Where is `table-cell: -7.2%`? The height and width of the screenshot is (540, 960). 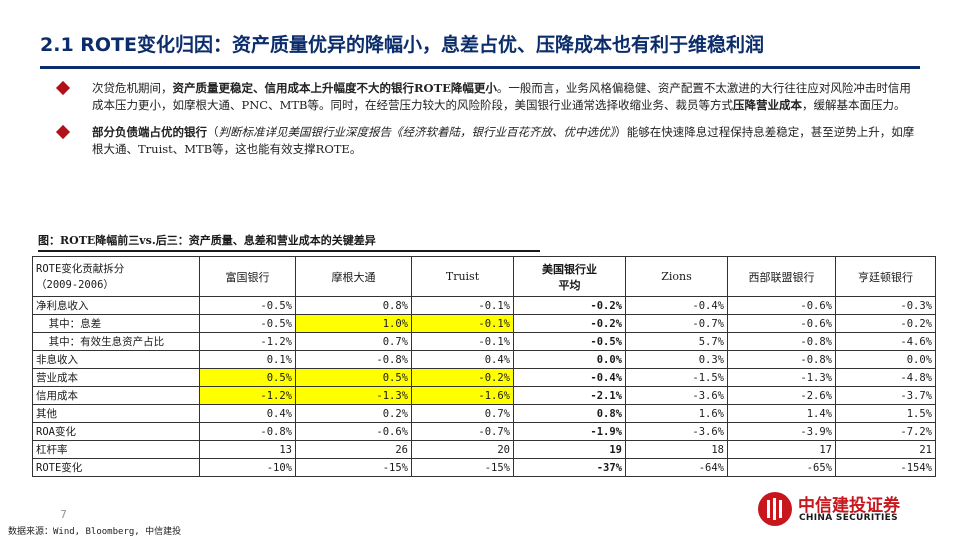
table-cell: -7.2% is located at coordinates (885, 431).